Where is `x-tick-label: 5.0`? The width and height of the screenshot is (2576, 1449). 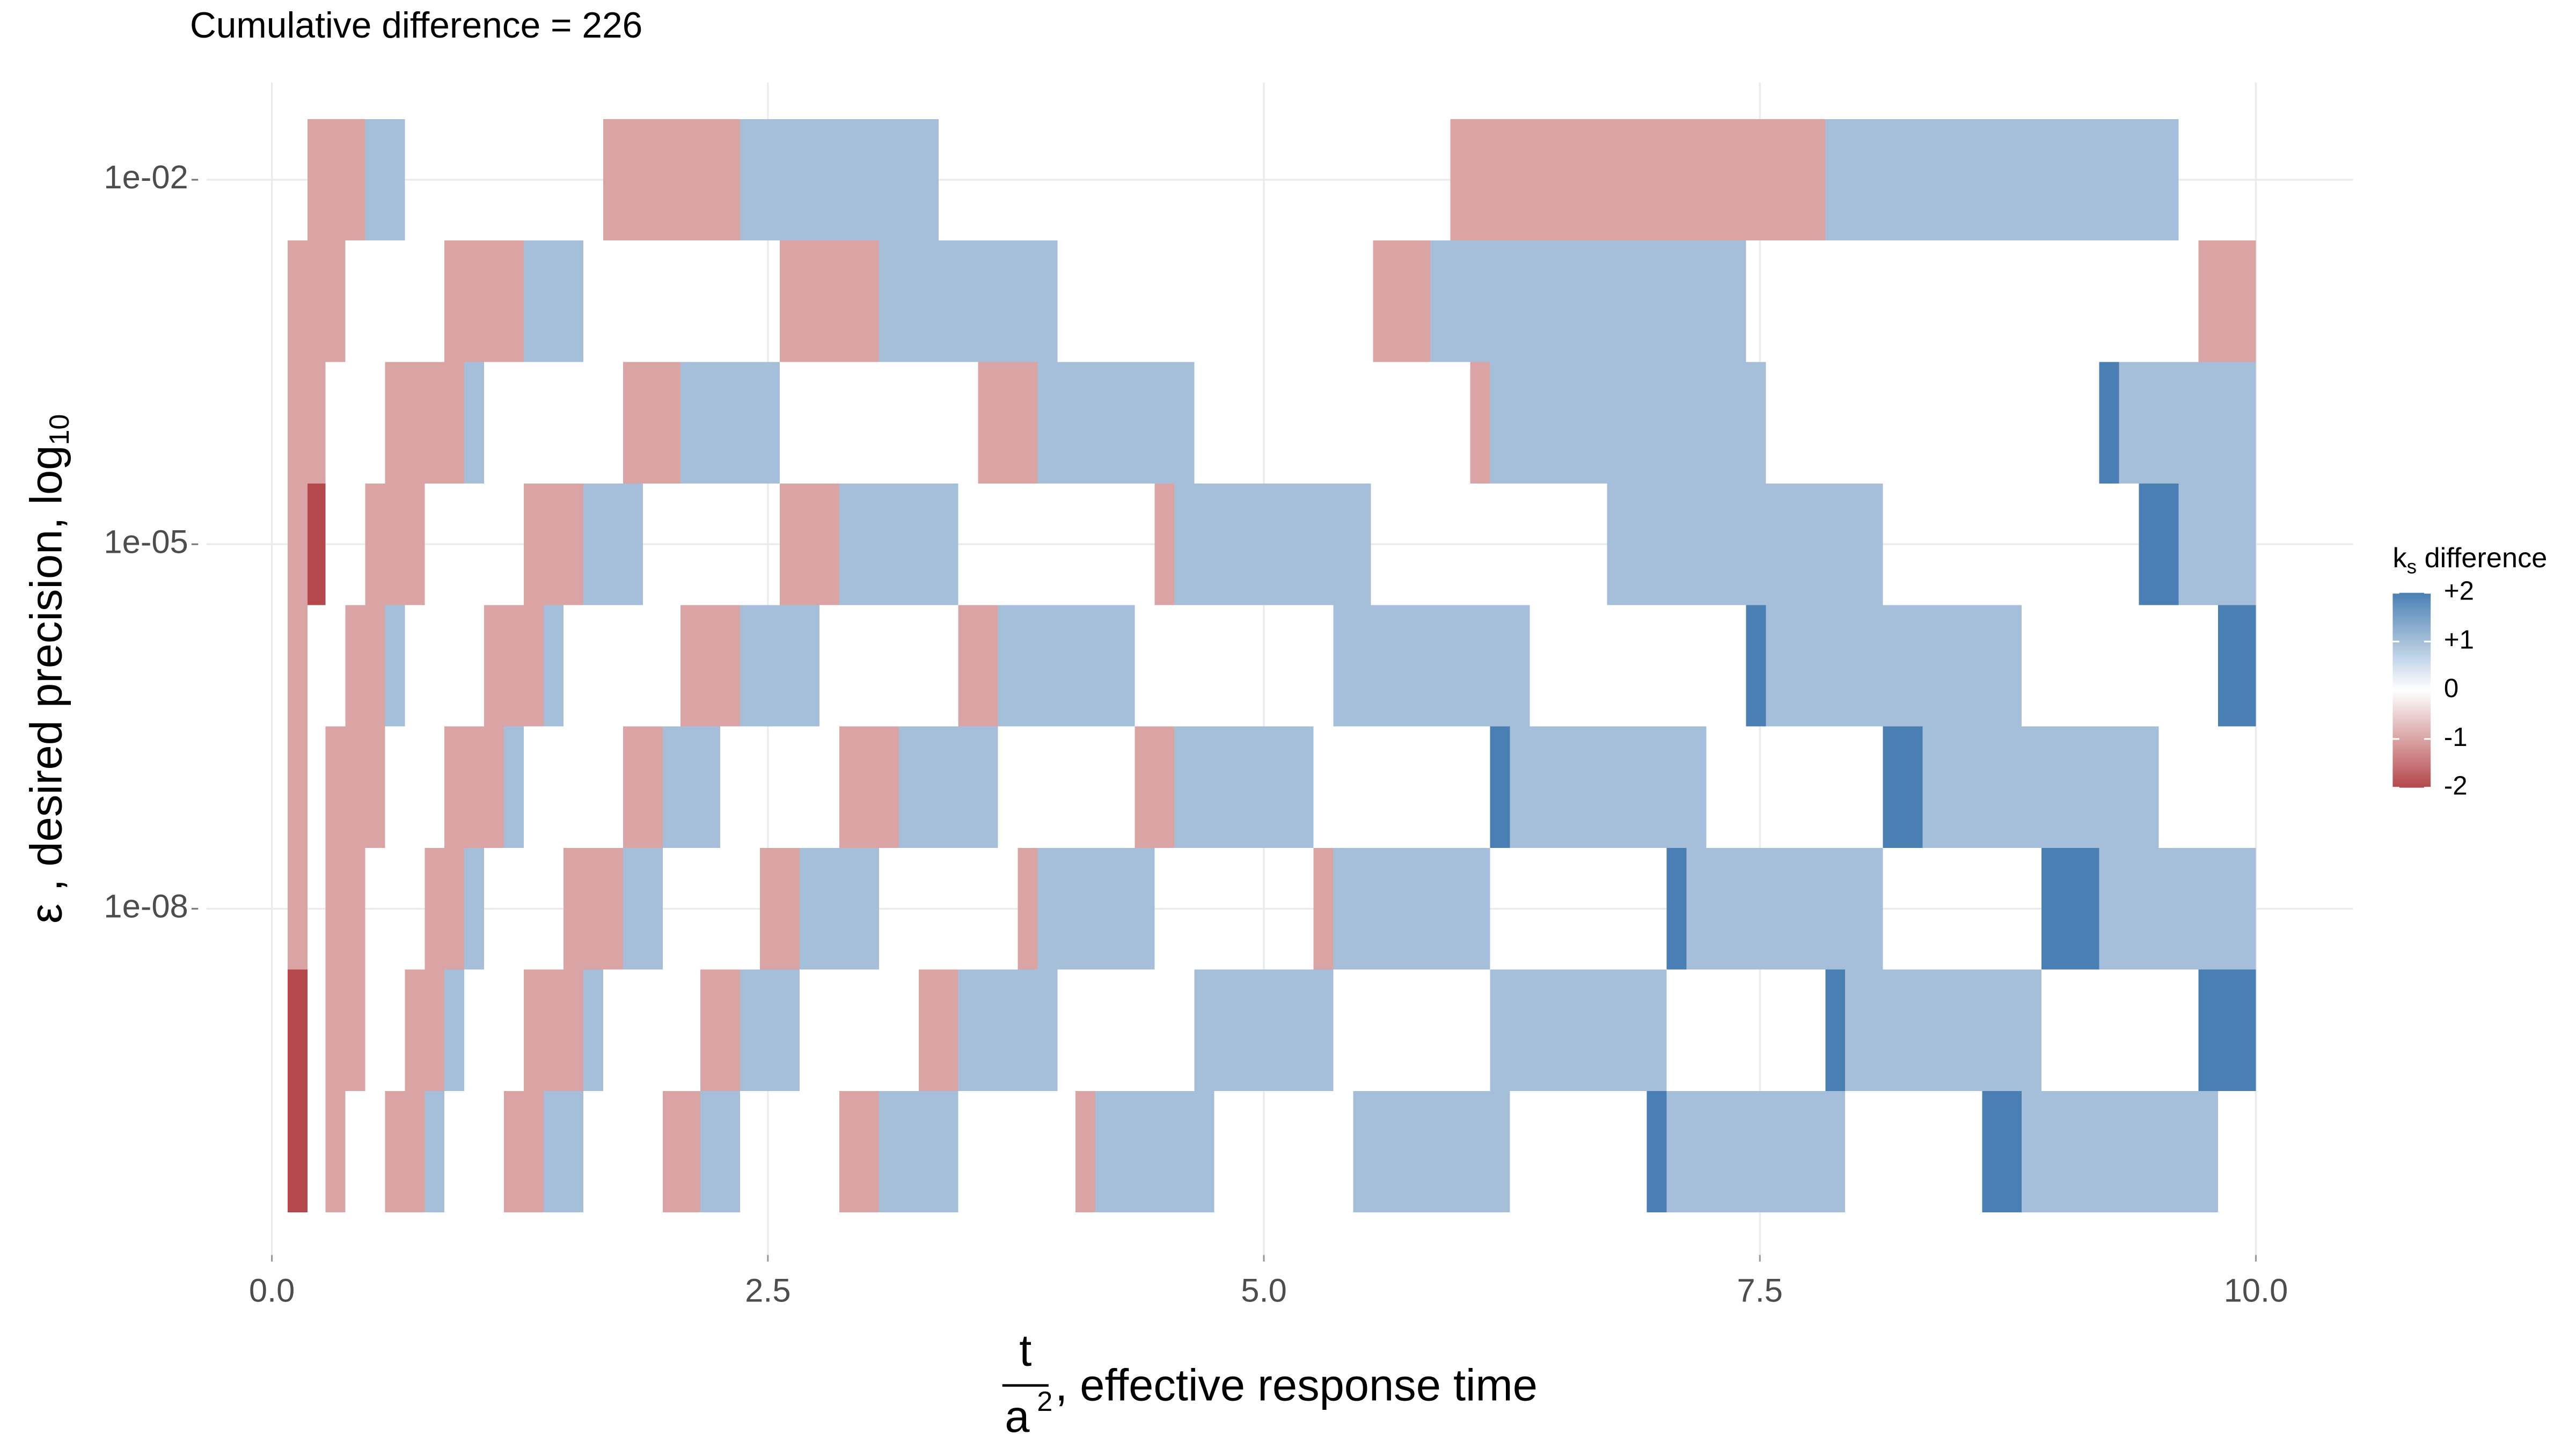 x-tick-label: 5.0 is located at coordinates (1264, 1290).